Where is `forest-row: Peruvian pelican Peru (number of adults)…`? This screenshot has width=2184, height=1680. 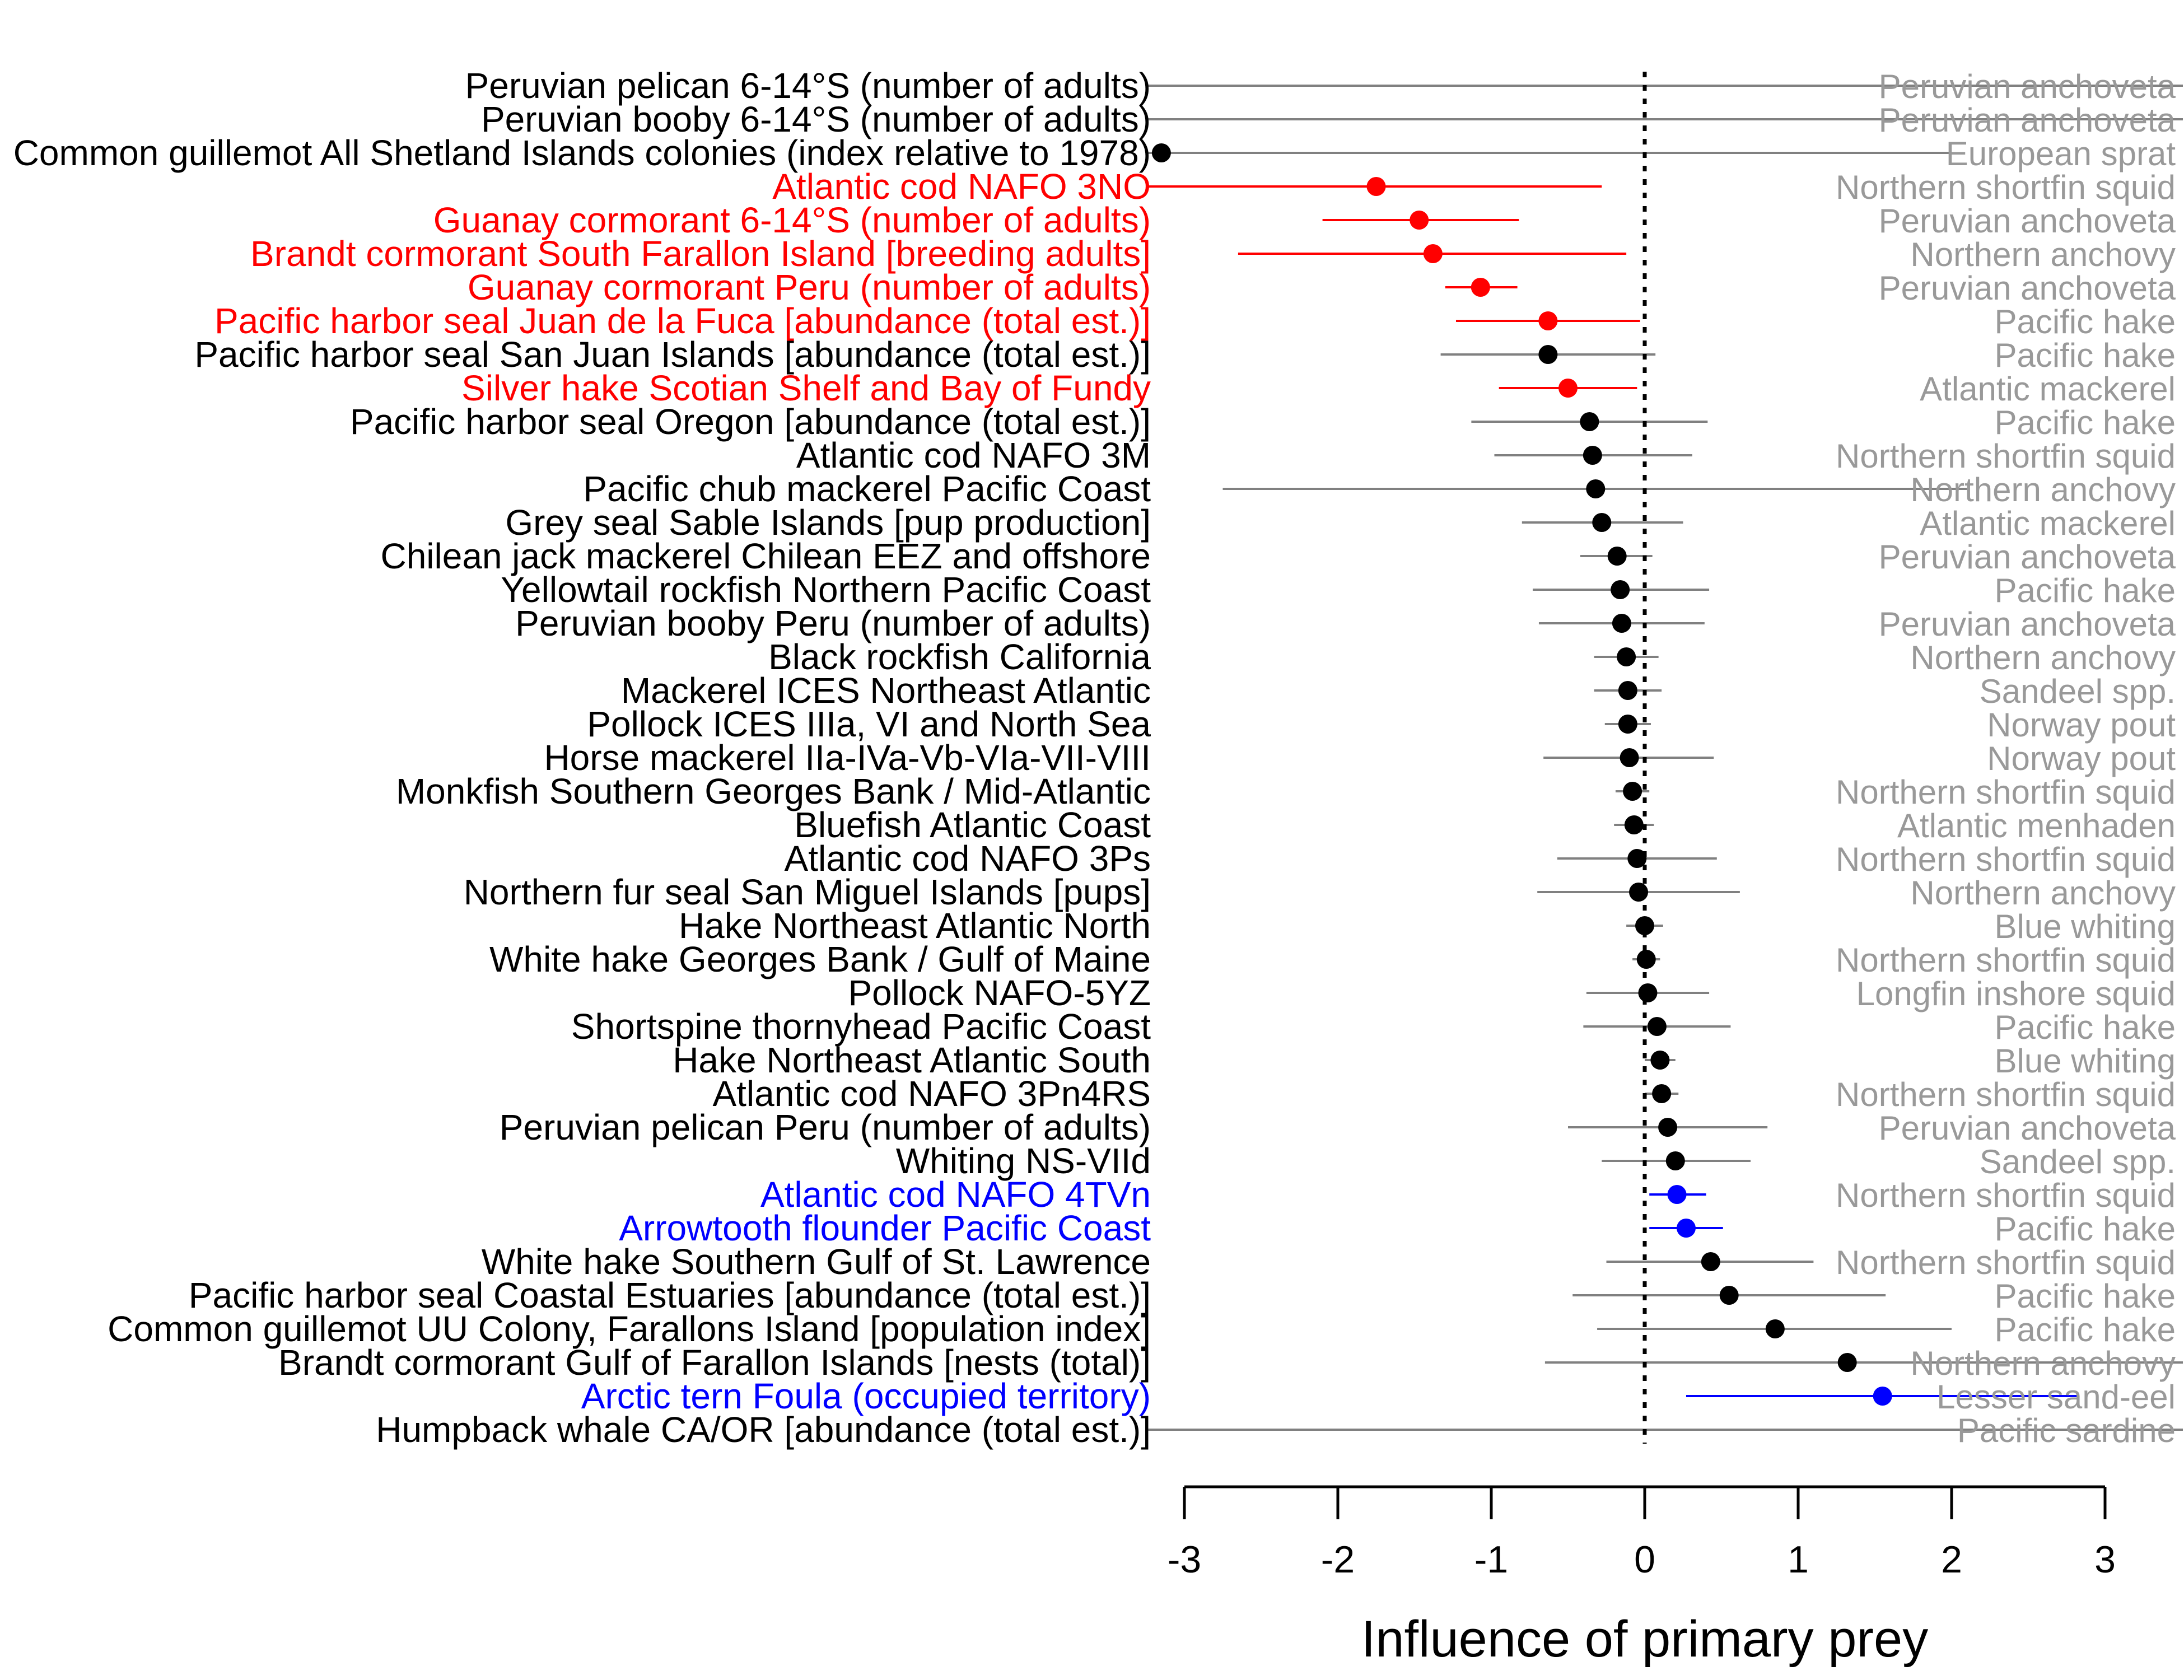
forest-row: Peruvian pelican Peru (number of adults)… is located at coordinates (1338, 1127).